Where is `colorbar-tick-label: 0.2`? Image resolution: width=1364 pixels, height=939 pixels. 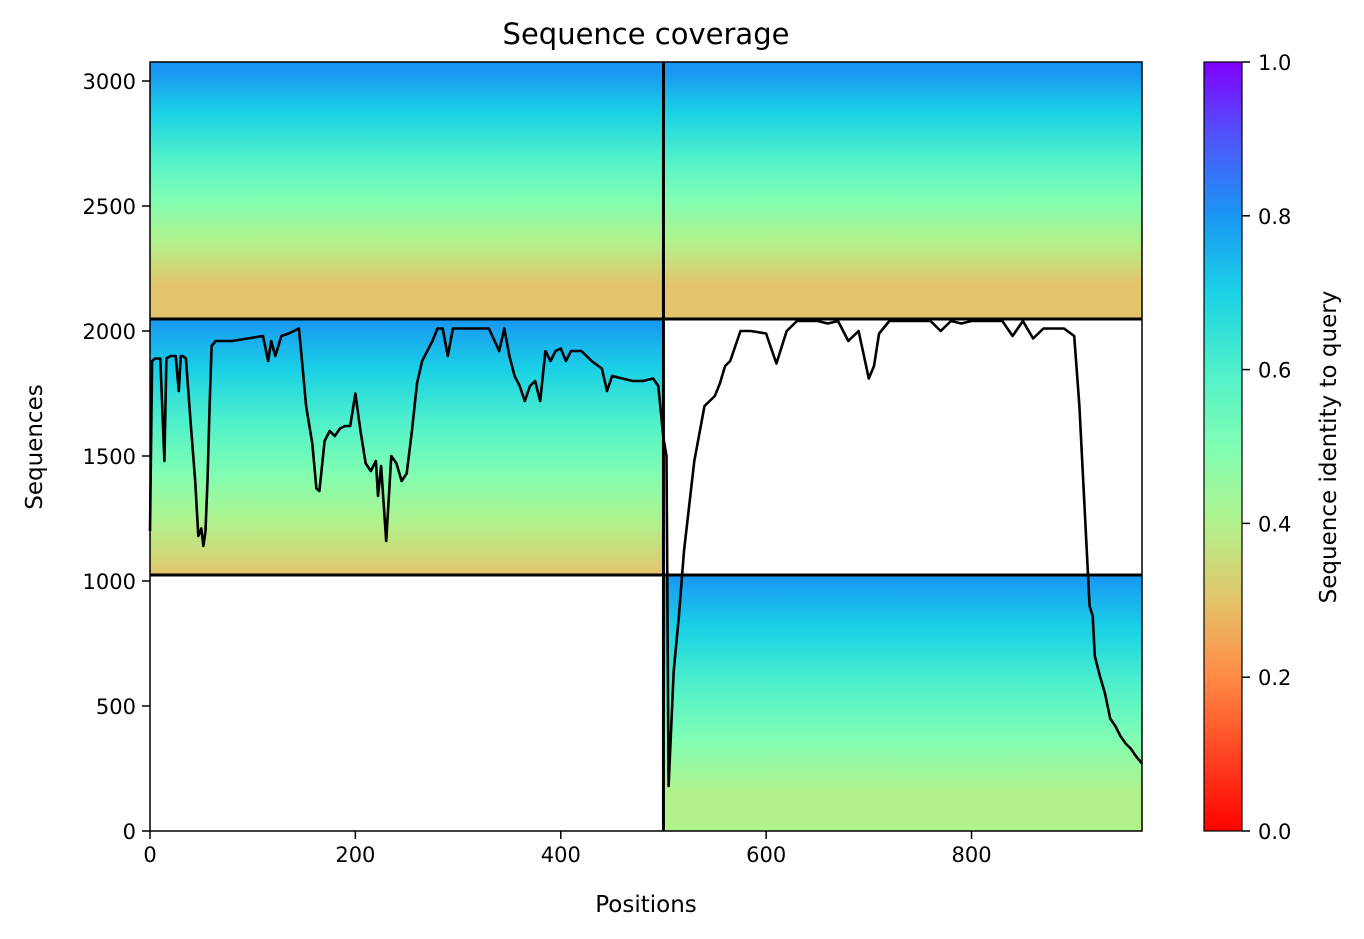
colorbar-tick-label: 0.2 is located at coordinates (1274, 678).